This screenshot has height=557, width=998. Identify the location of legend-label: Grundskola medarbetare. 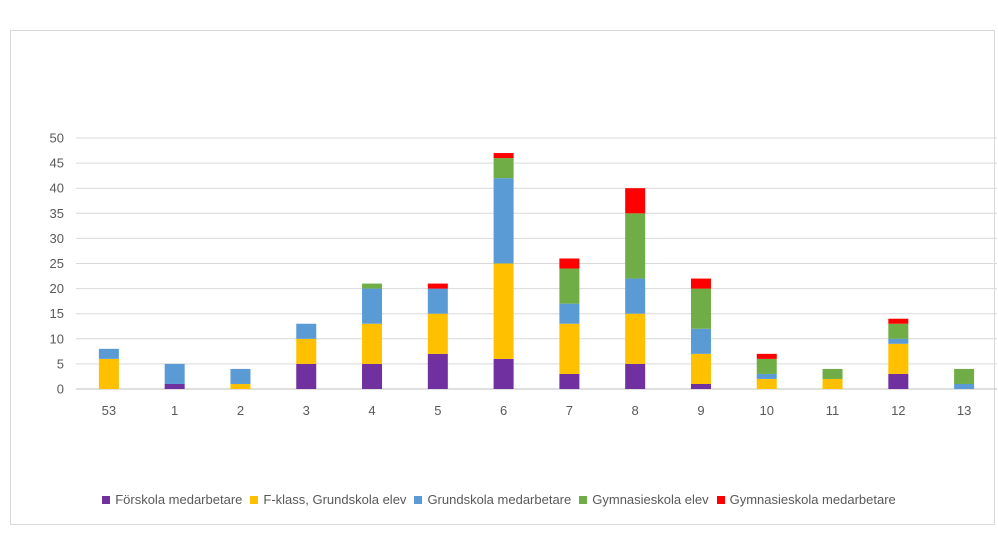
(499, 499).